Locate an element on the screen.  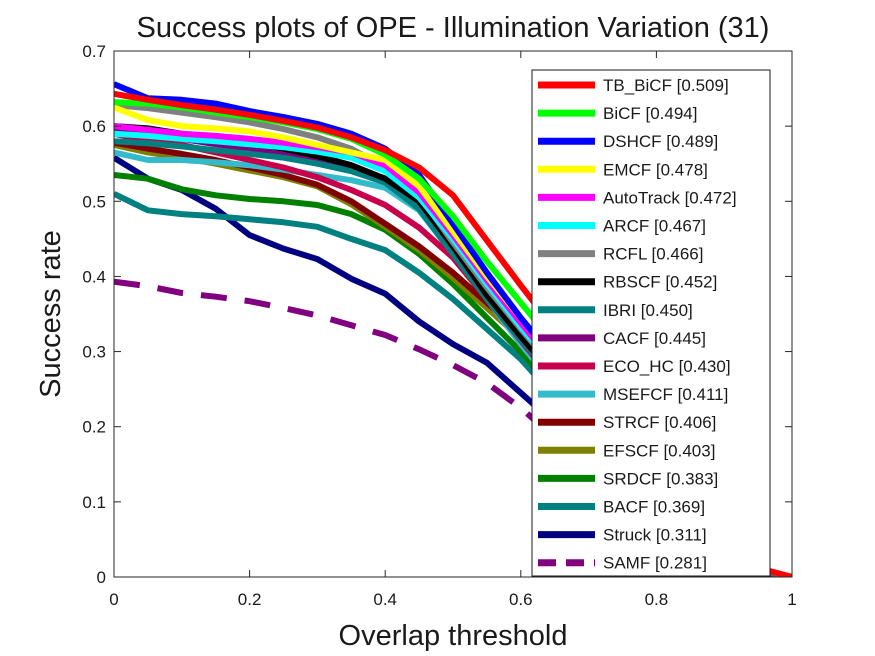
y-axis-label: Success rate is located at coordinates (51, 314).